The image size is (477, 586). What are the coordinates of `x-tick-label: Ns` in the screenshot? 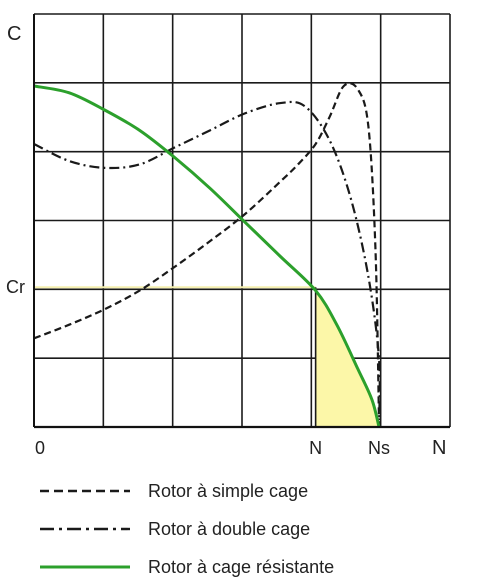 It's located at (379, 448).